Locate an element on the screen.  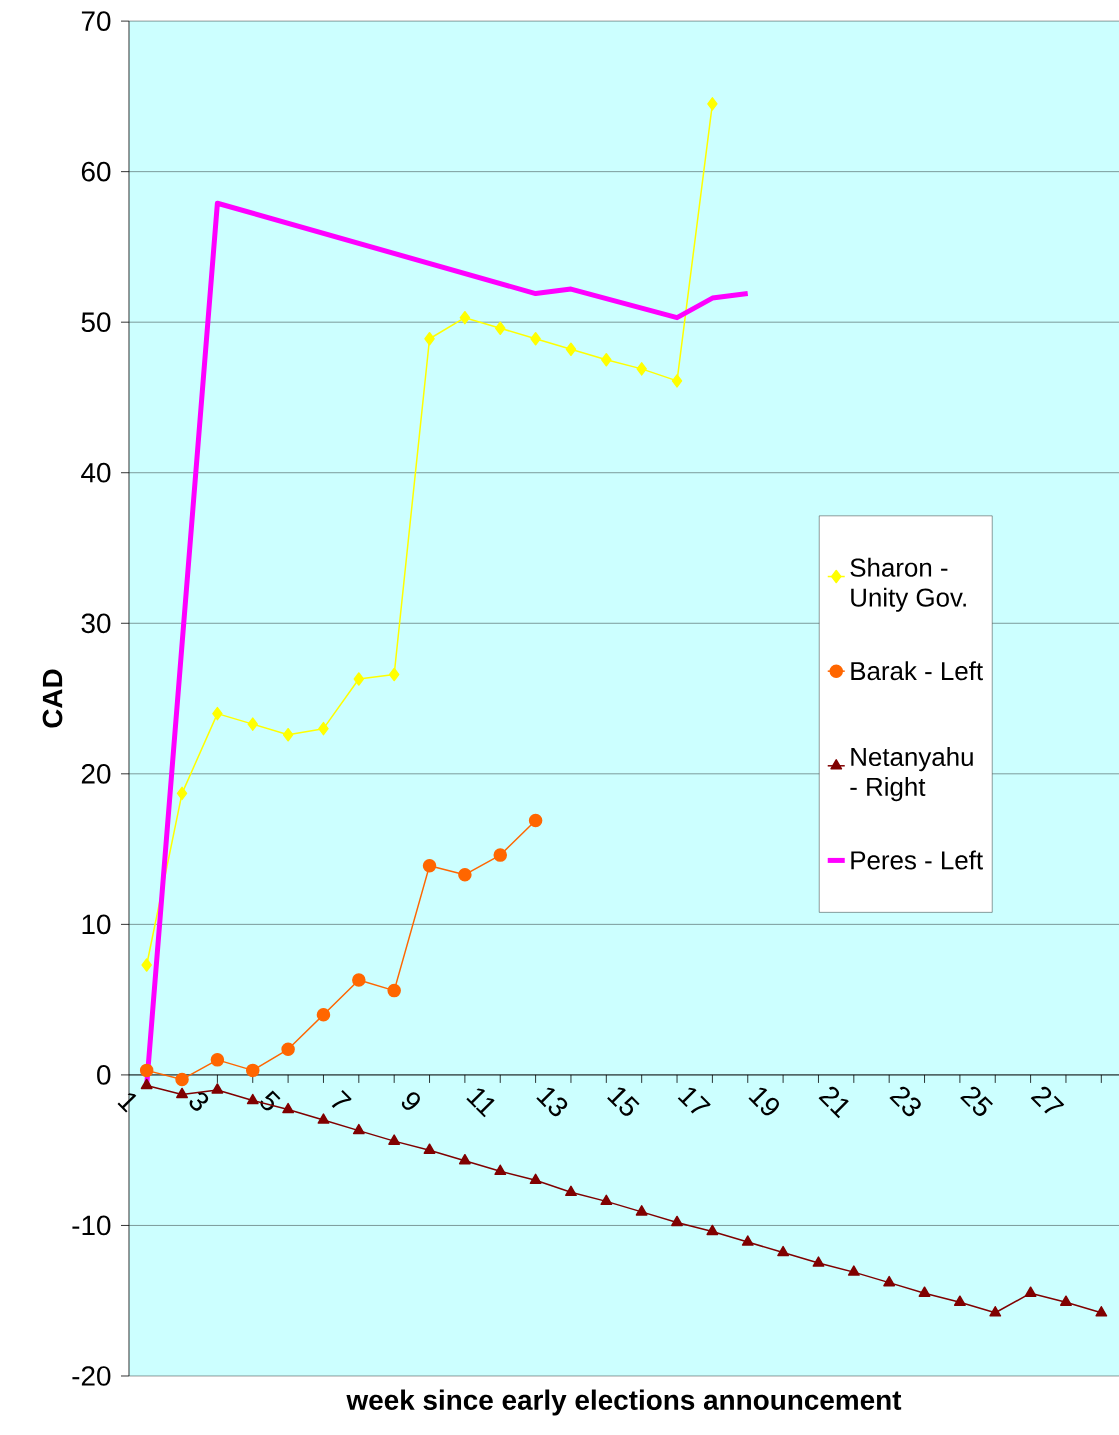
legend-label: Netanyahu - Right is located at coordinates (911, 774).